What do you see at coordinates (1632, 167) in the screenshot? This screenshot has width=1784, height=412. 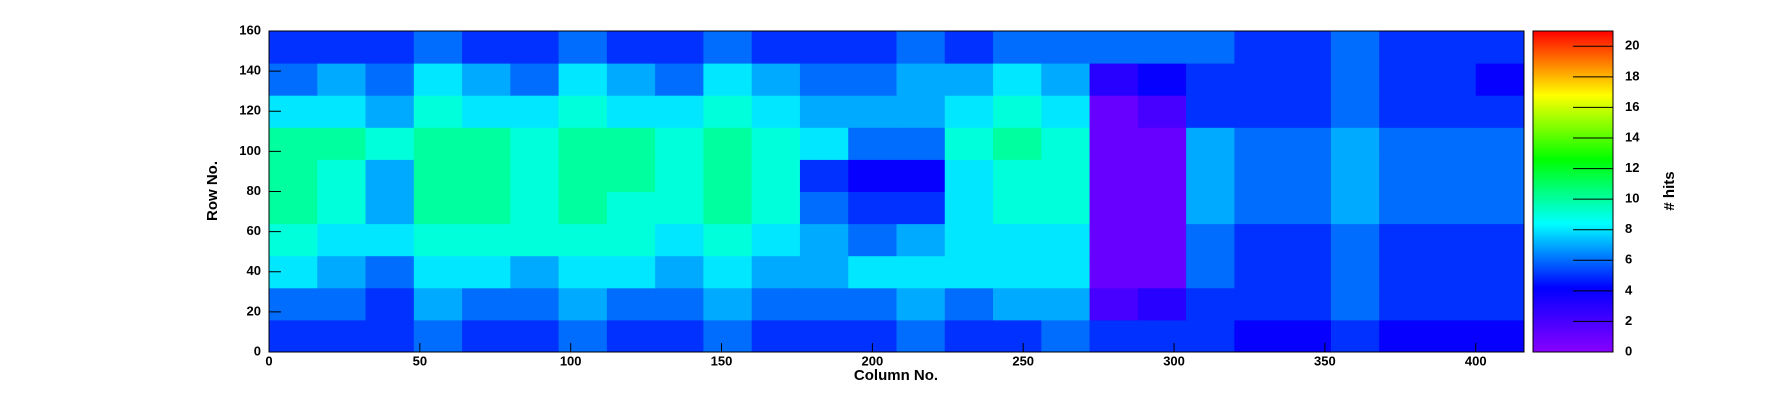 I see `colorbar-tick-label: 12` at bounding box center [1632, 167].